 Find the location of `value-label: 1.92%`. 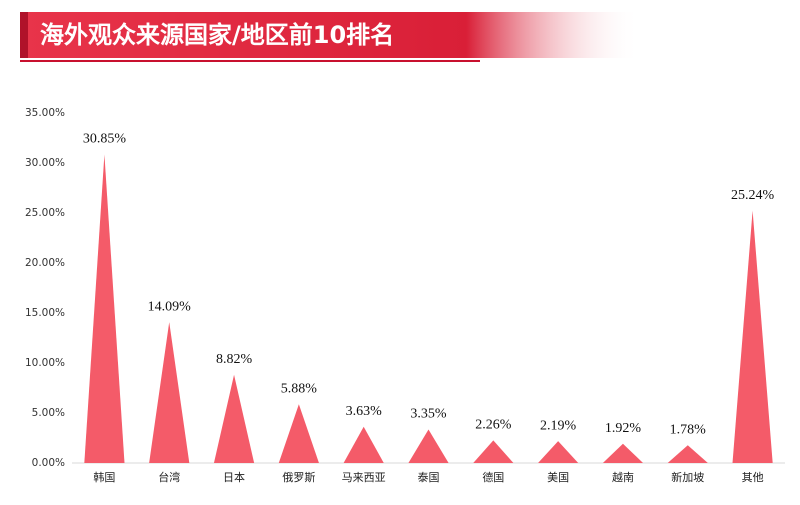

value-label: 1.92% is located at coordinates (623, 428).